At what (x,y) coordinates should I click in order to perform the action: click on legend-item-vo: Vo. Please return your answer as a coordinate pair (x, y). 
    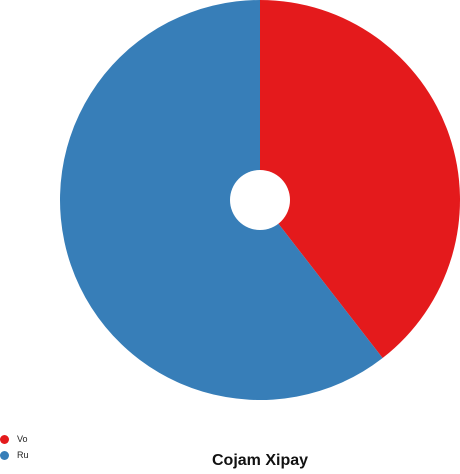
    Looking at the image, I should click on (14, 439).